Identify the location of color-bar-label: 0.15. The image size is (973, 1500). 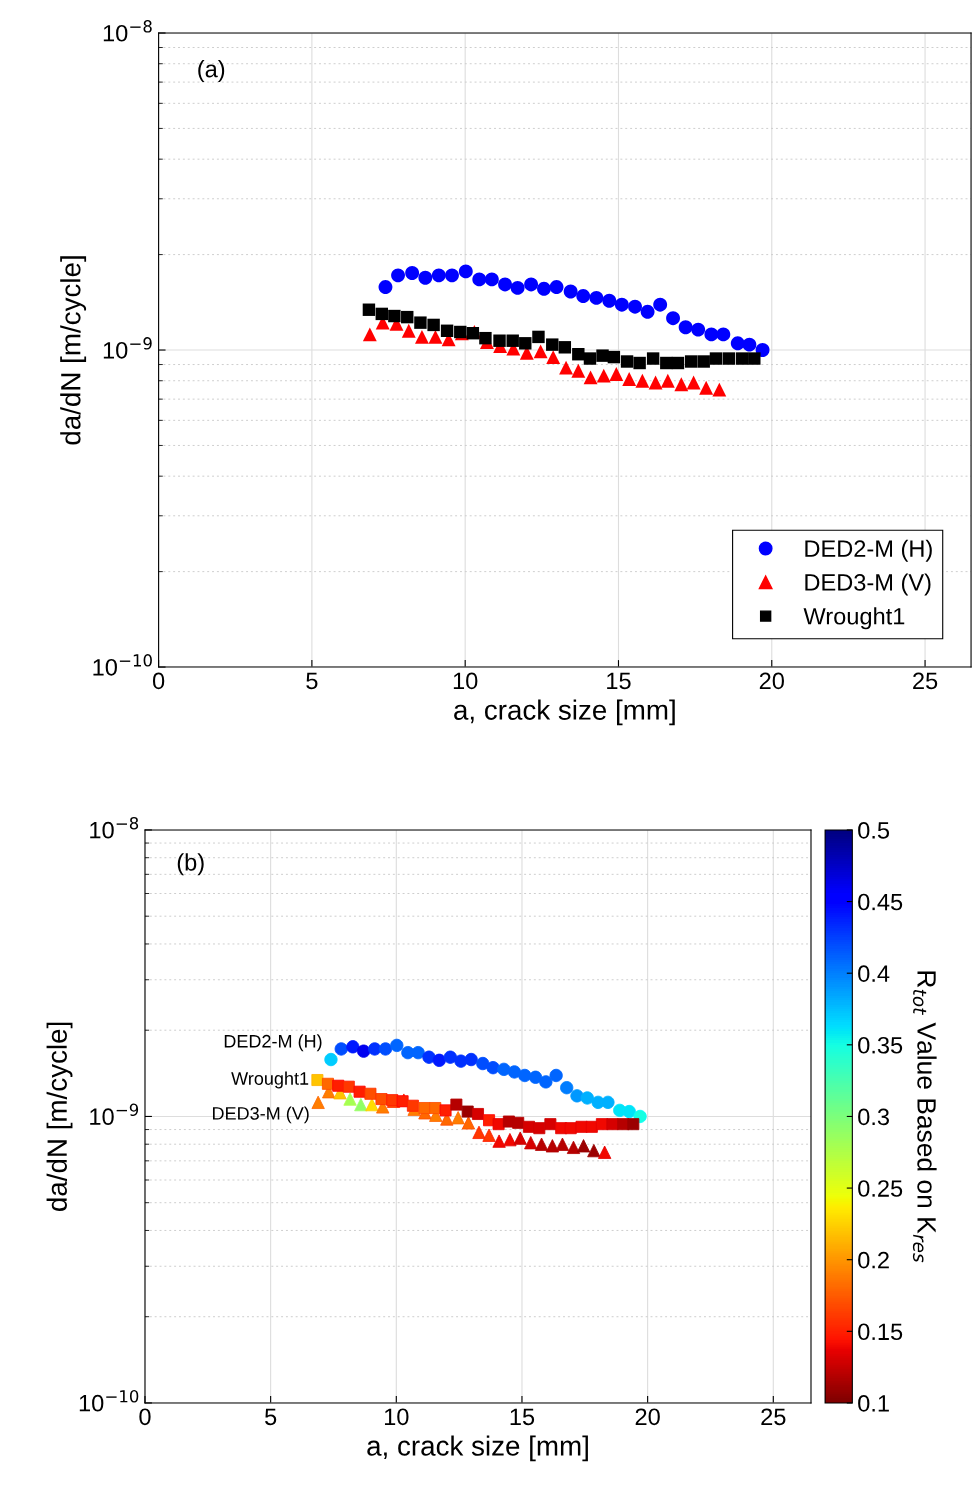
(880, 1332).